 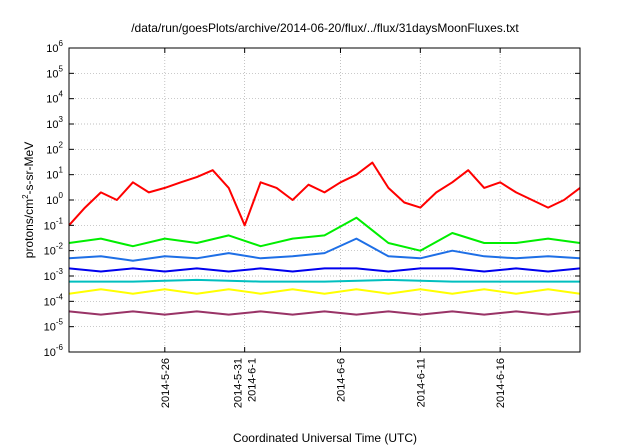 I want to click on y-tick-exponent: 6, so click(x=61, y=43).